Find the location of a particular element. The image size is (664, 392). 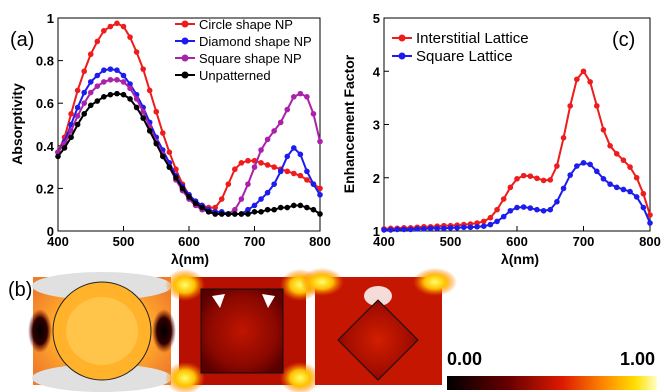

y-tick-label-c: 2 is located at coordinates (376, 178).